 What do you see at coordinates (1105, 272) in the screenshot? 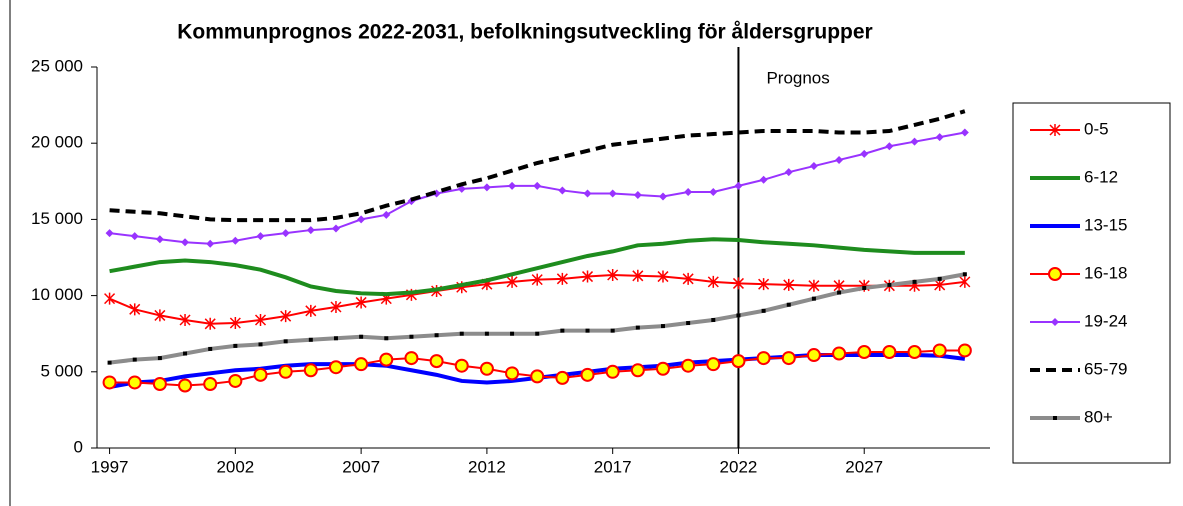
I see `legend-label: 16-18` at bounding box center [1105, 272].